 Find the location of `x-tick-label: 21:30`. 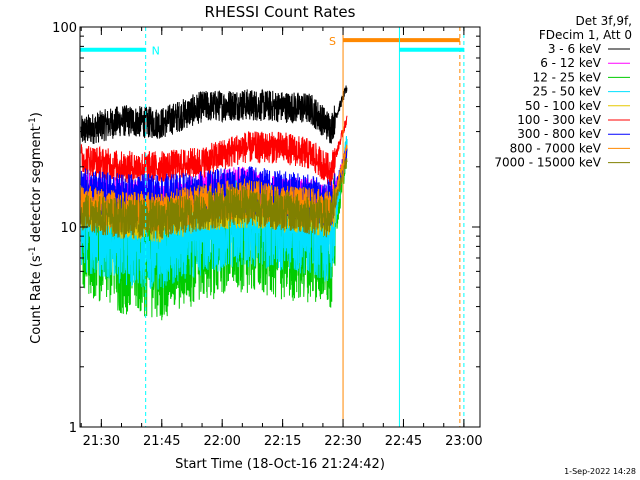

x-tick-label: 21:30 is located at coordinates (101, 441).